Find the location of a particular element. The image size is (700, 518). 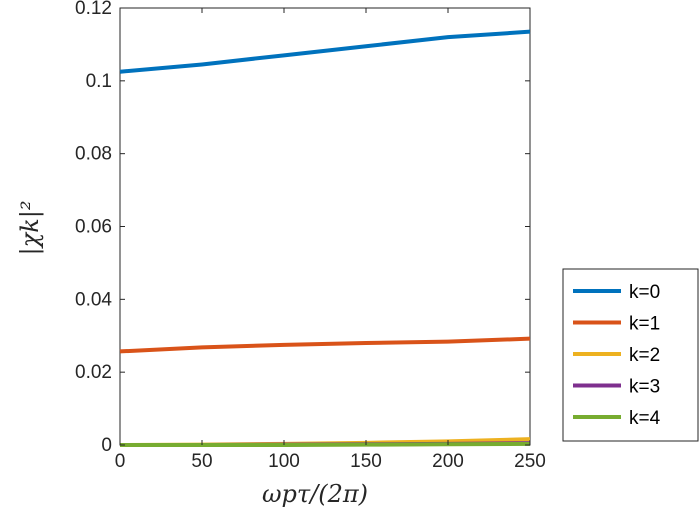

x-tick-label: 200 is located at coordinates (448, 461).